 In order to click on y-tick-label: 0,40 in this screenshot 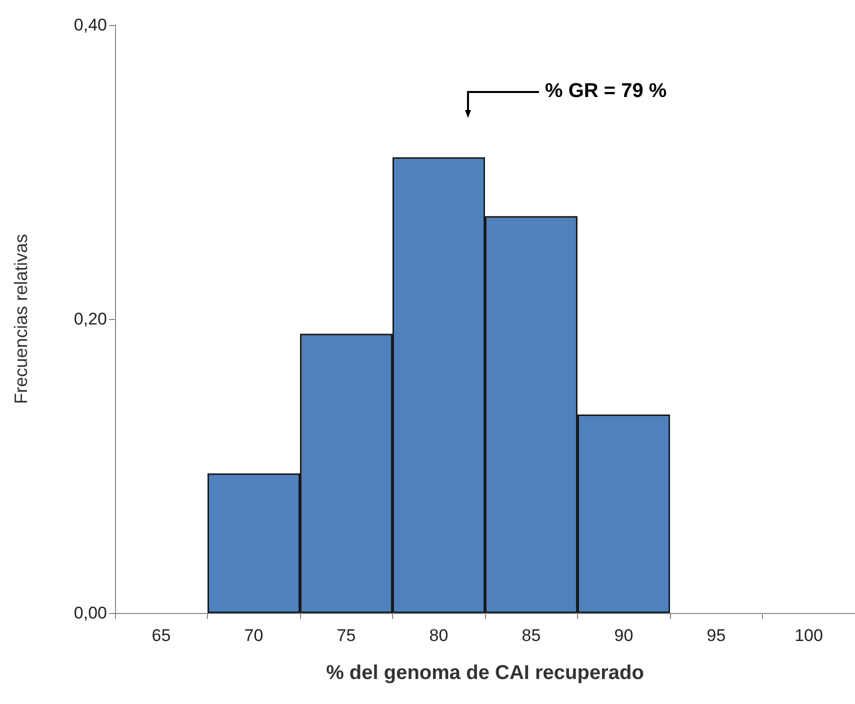, I will do `click(90, 25)`.